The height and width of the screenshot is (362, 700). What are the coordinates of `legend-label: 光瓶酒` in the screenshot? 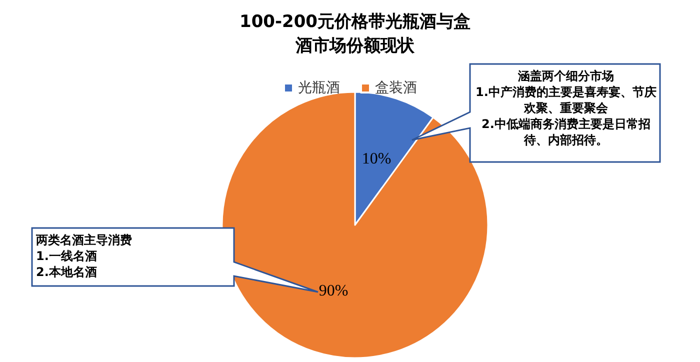 It's located at (319, 88).